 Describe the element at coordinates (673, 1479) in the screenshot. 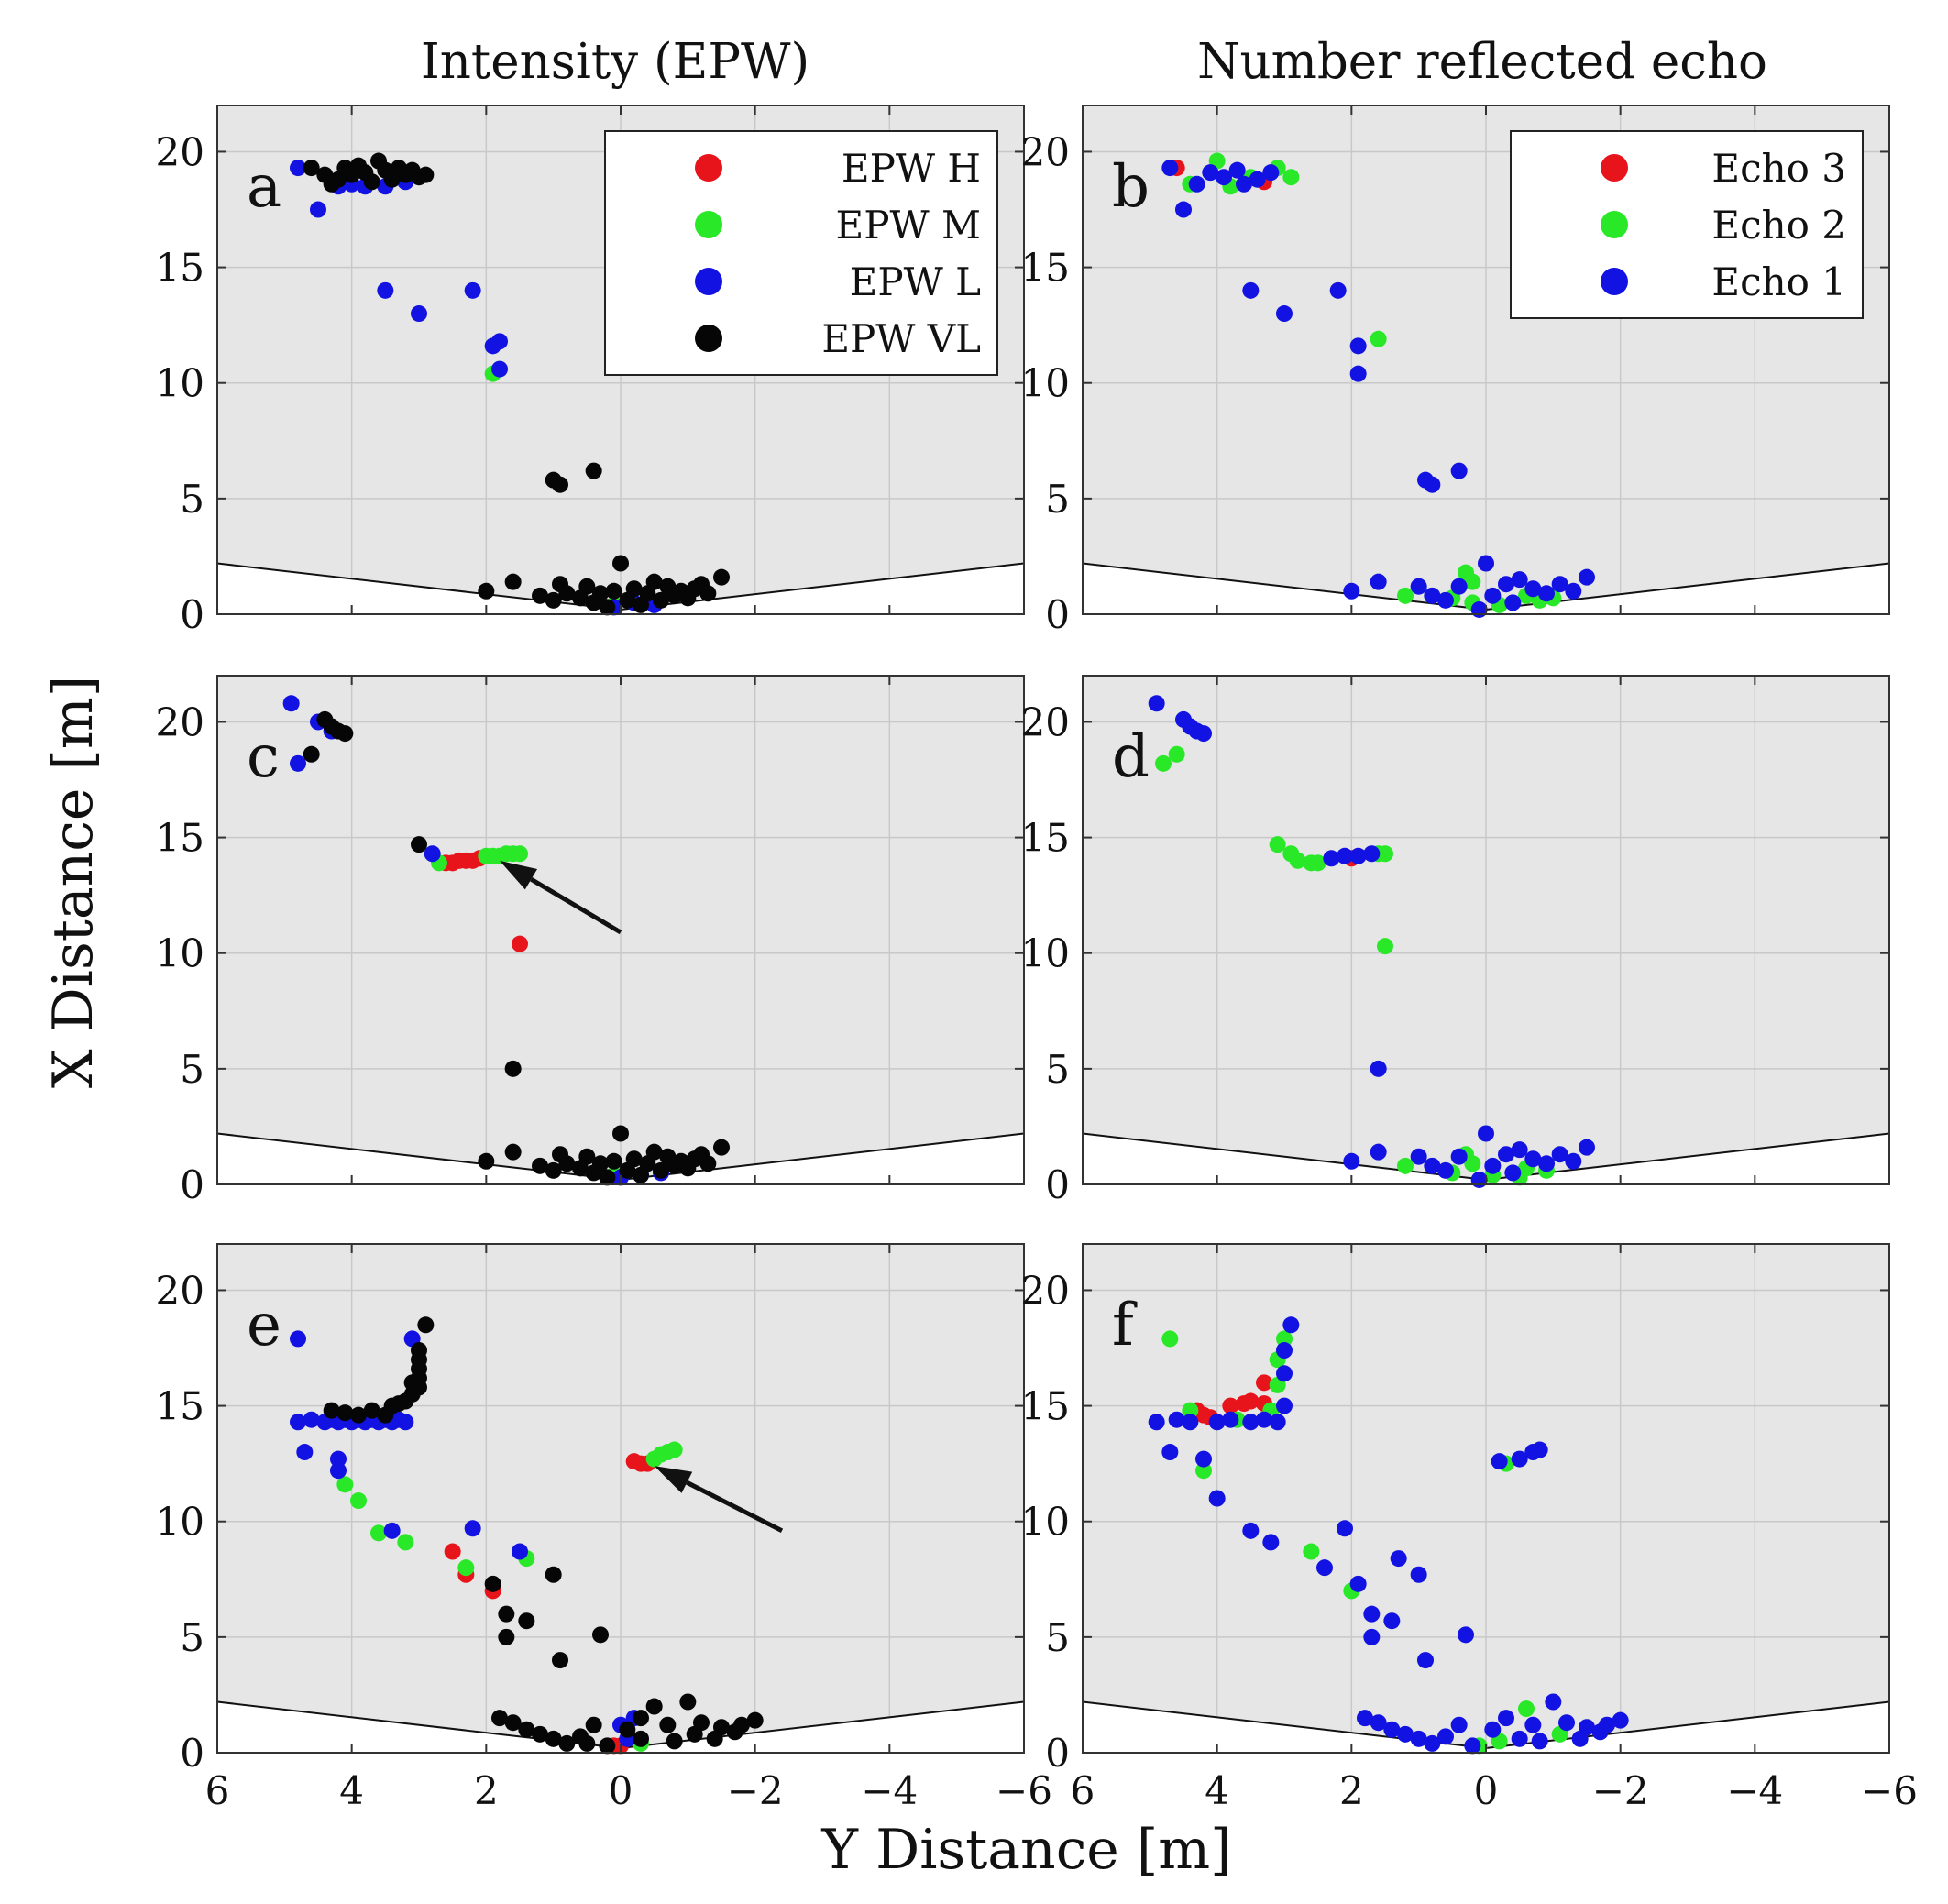

I see `arrow-head` at that location.